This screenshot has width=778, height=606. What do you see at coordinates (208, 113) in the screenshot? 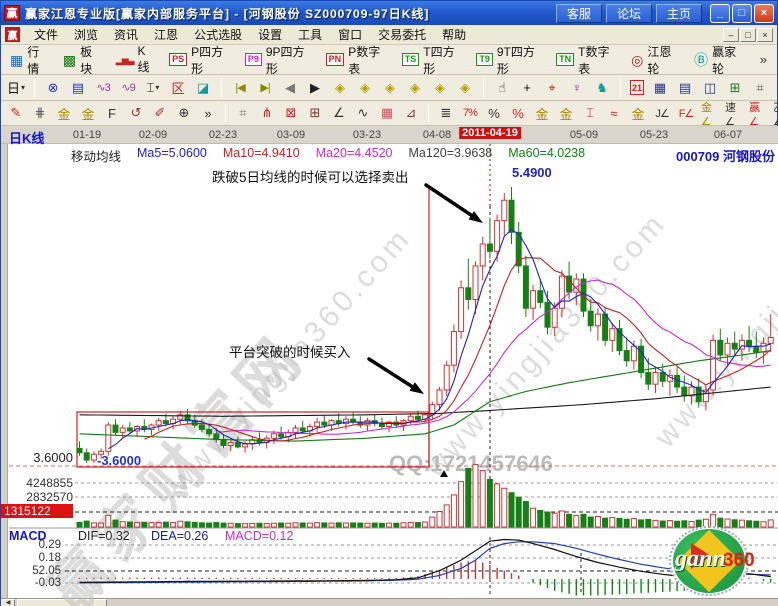
I see `draw-overflow-button: »` at bounding box center [208, 113].